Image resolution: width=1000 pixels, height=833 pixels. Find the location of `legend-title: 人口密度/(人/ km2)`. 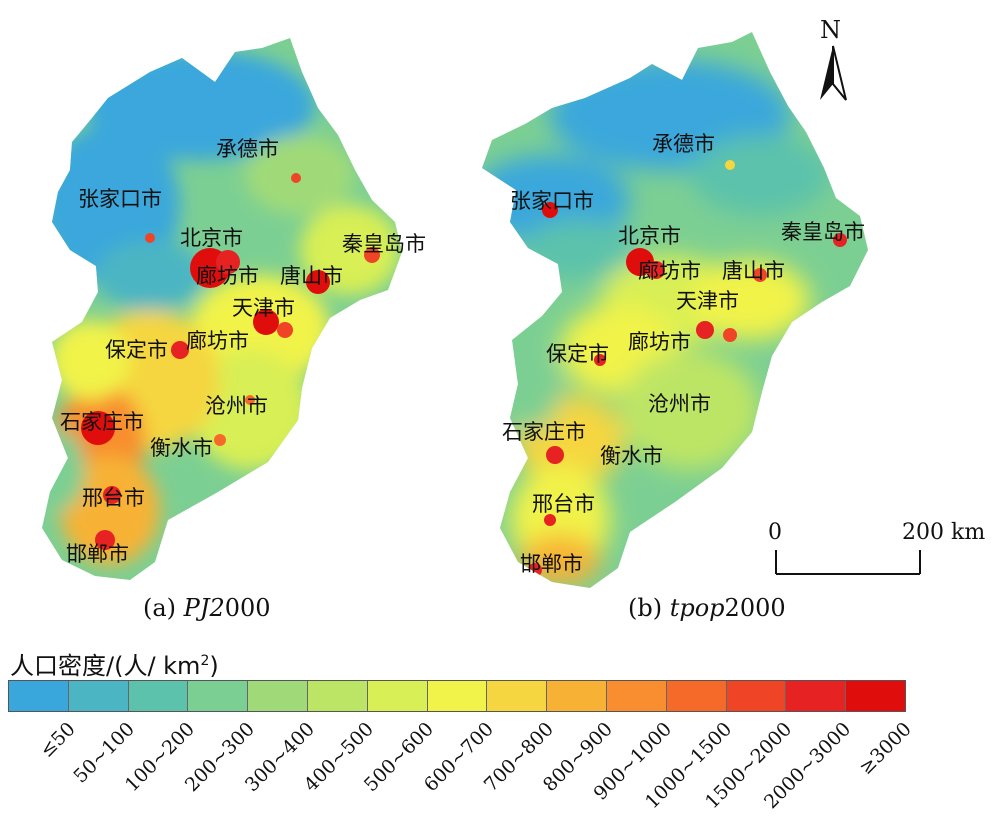

legend-title: 人口密度/(人/ km2) is located at coordinates (114, 666).